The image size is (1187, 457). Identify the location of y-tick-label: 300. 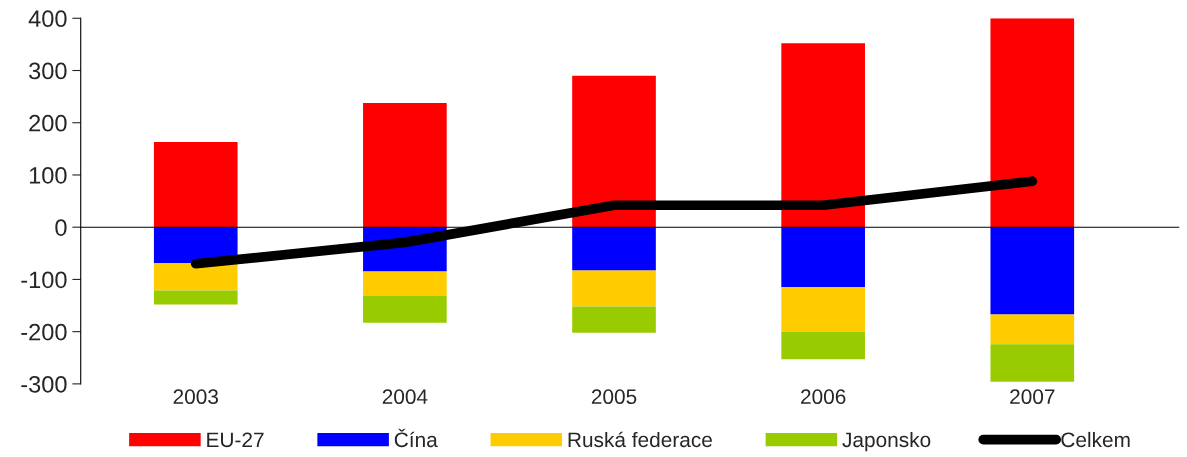
(48, 71).